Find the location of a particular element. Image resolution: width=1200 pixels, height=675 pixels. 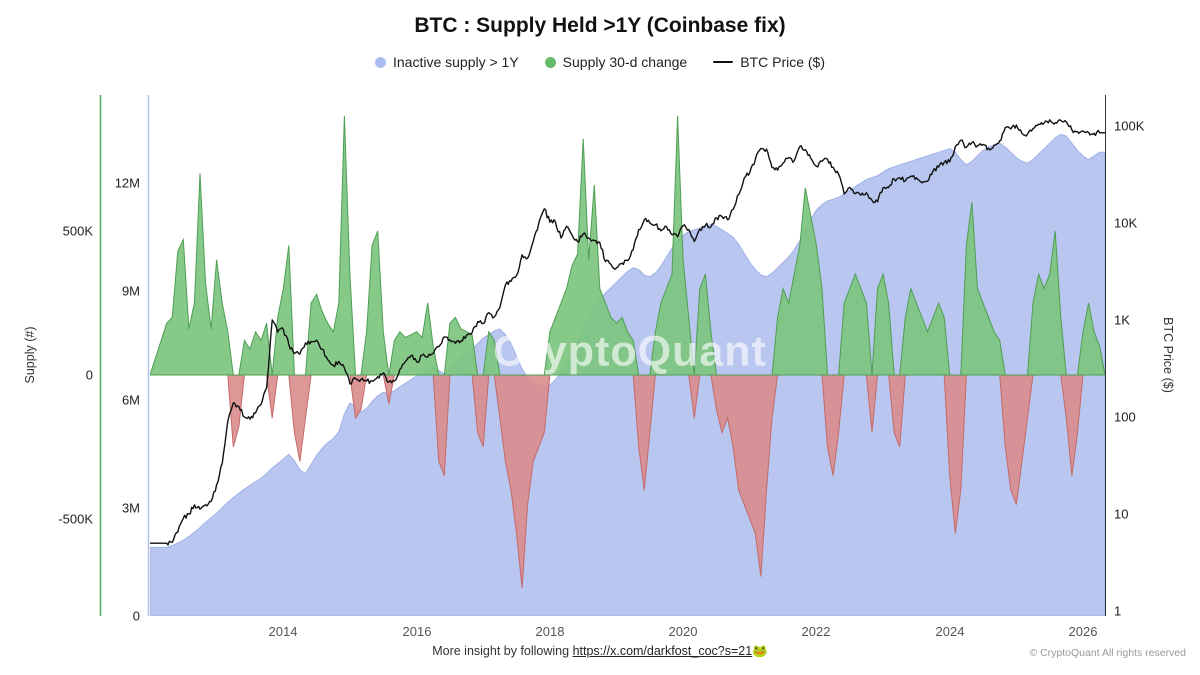

price-axis-tick-1k: 1K is located at coordinates (1122, 320).